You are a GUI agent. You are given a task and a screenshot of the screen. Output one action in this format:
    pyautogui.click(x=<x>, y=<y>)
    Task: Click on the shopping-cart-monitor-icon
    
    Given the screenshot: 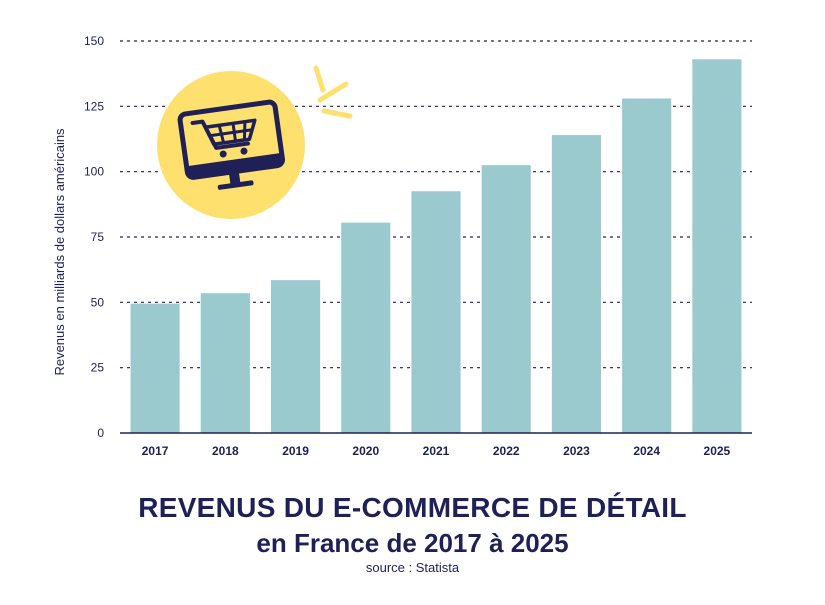 What is the action you would take?
    pyautogui.click(x=255, y=142)
    